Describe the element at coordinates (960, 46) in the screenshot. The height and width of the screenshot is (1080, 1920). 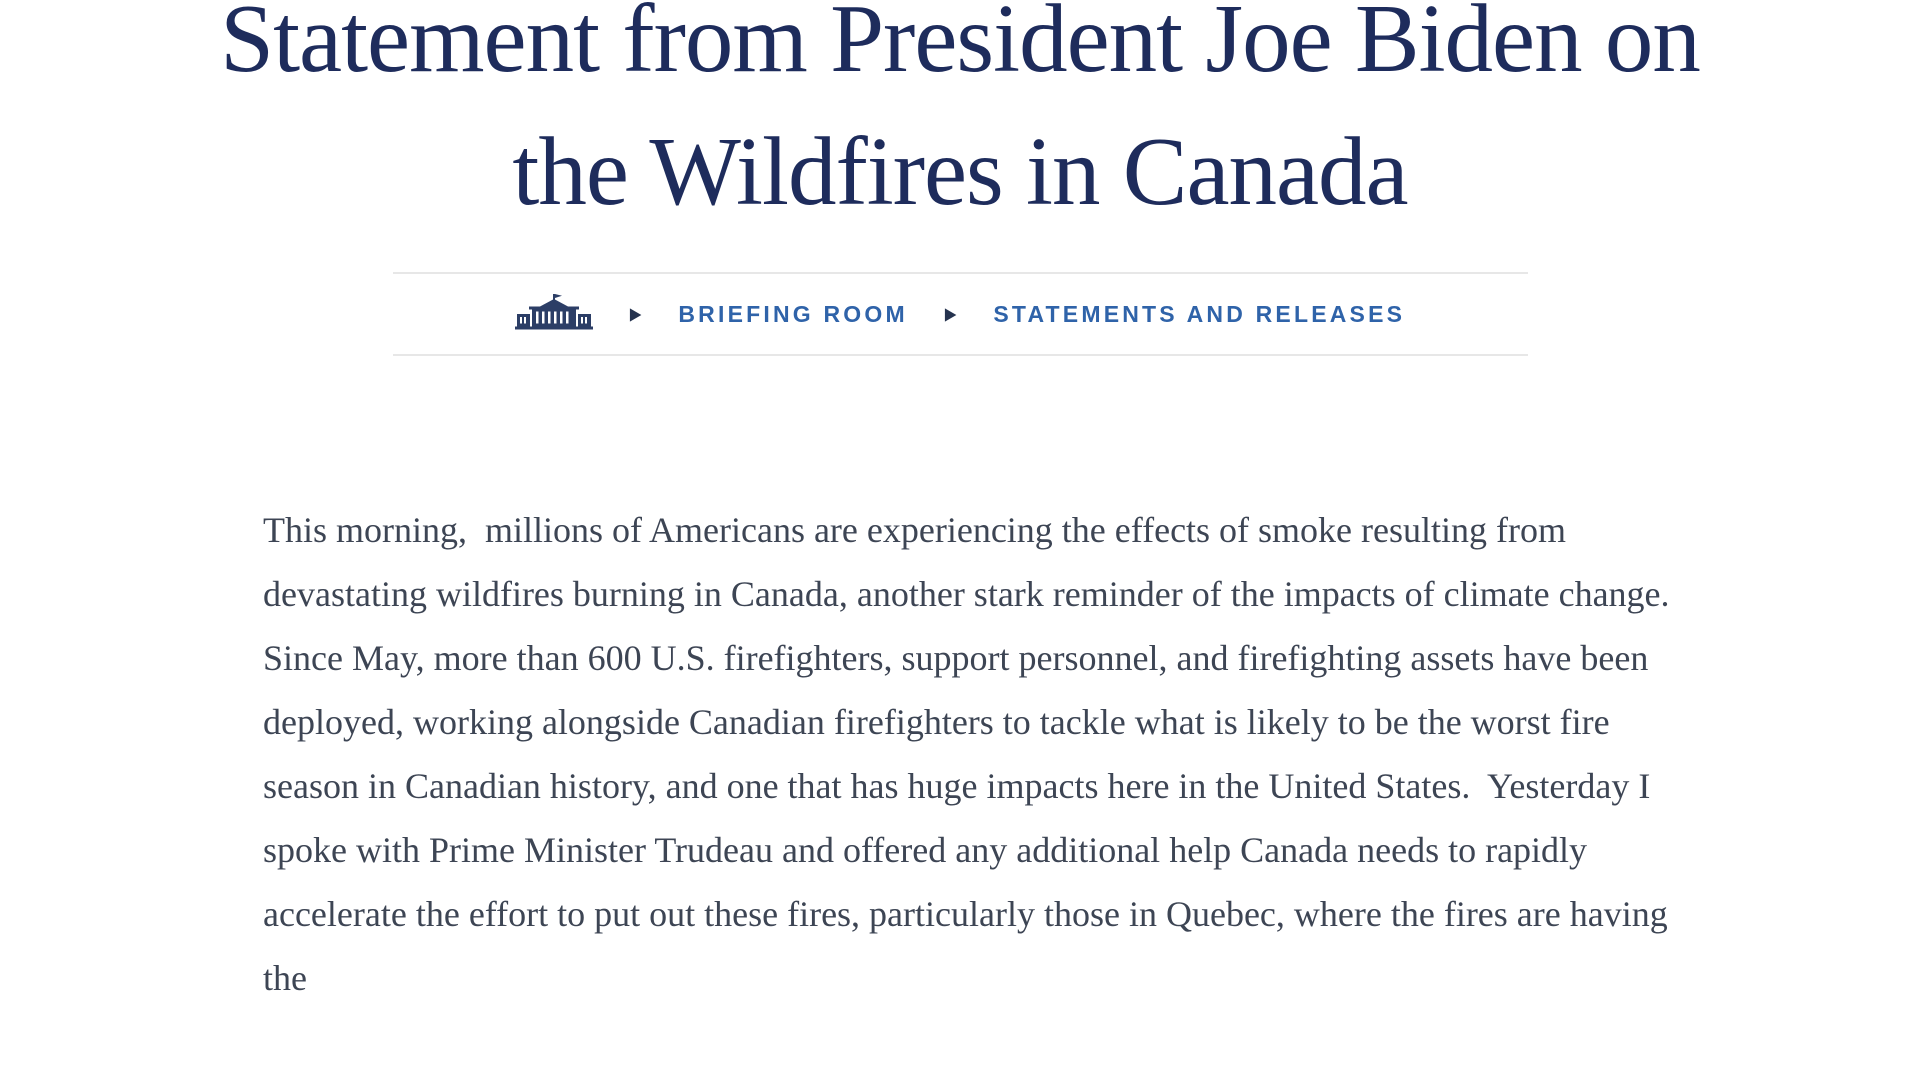
I see `page-title-line-1: Statement from President Joe Biden on` at that location.